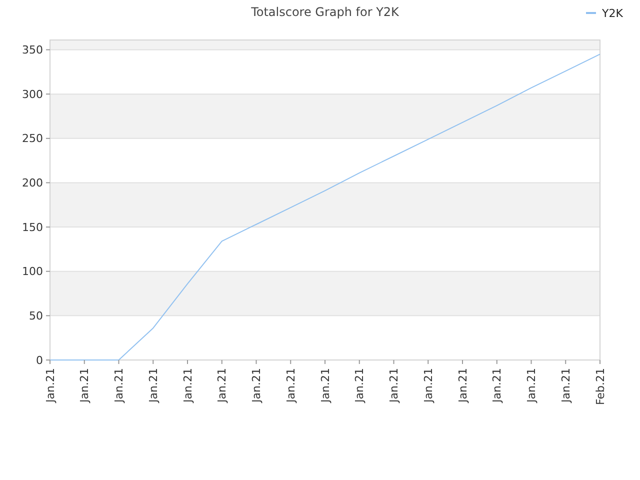 The width and height of the screenshot is (640, 480). Describe the element at coordinates (32, 271) in the screenshot. I see `y-tick-label: 100` at that location.